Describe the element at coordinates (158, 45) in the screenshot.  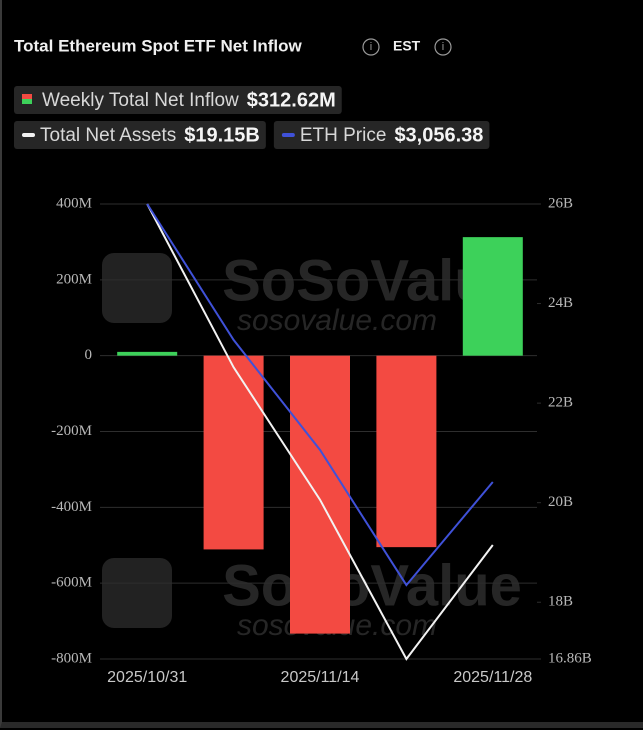
I see `chart-title: Total Ethereum Spot ETF Net Inflow` at that location.